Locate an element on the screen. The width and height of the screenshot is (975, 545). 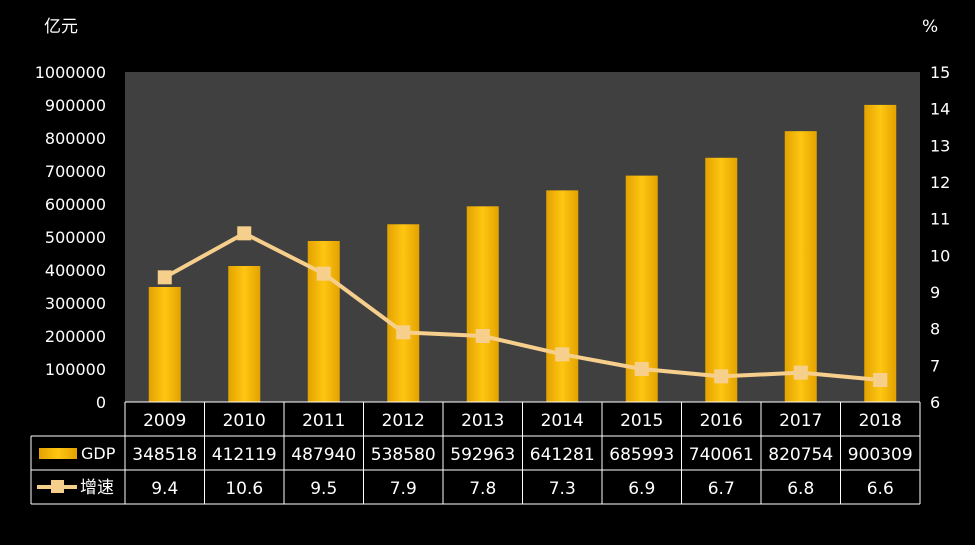
growth-value-cell: 7.8 is located at coordinates (482, 489).